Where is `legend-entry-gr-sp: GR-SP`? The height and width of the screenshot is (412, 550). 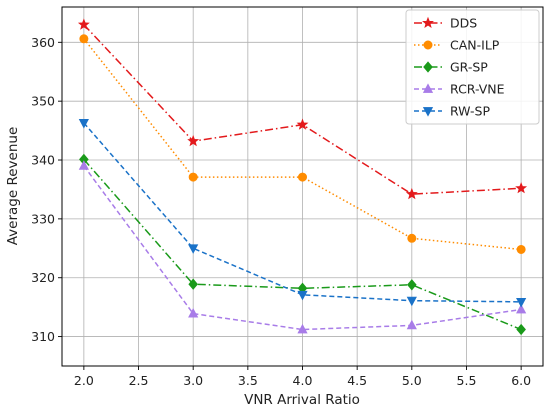
legend-entry-gr-sp: GR-SP is located at coordinates (451, 67).